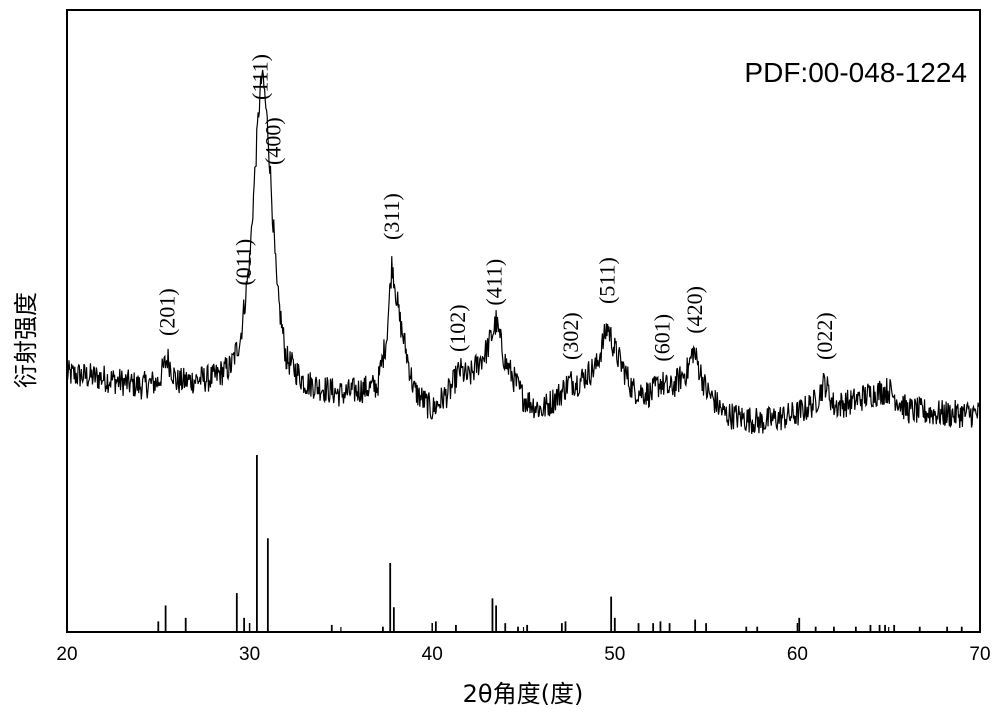  I want to click on x-tick-label: 70, so click(979, 654).